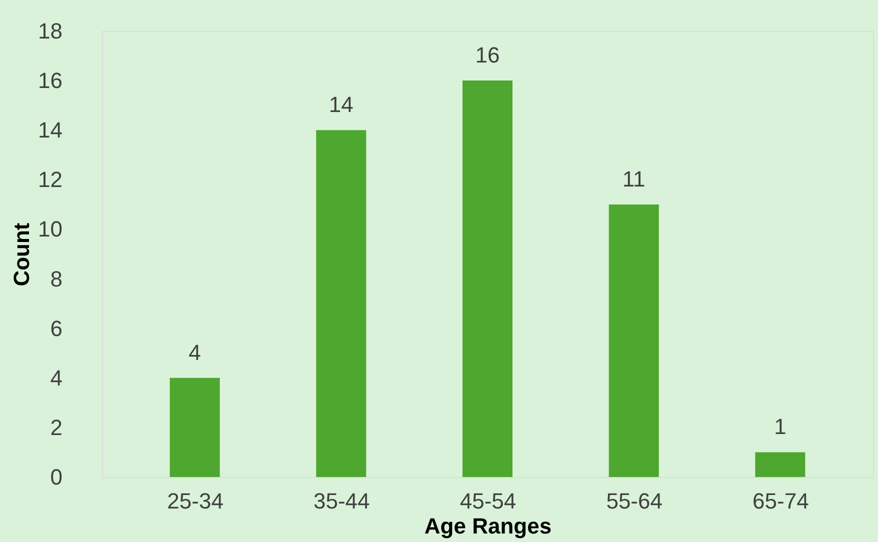 This screenshot has width=878, height=542. I want to click on y-tick-label: 8, so click(56, 279).